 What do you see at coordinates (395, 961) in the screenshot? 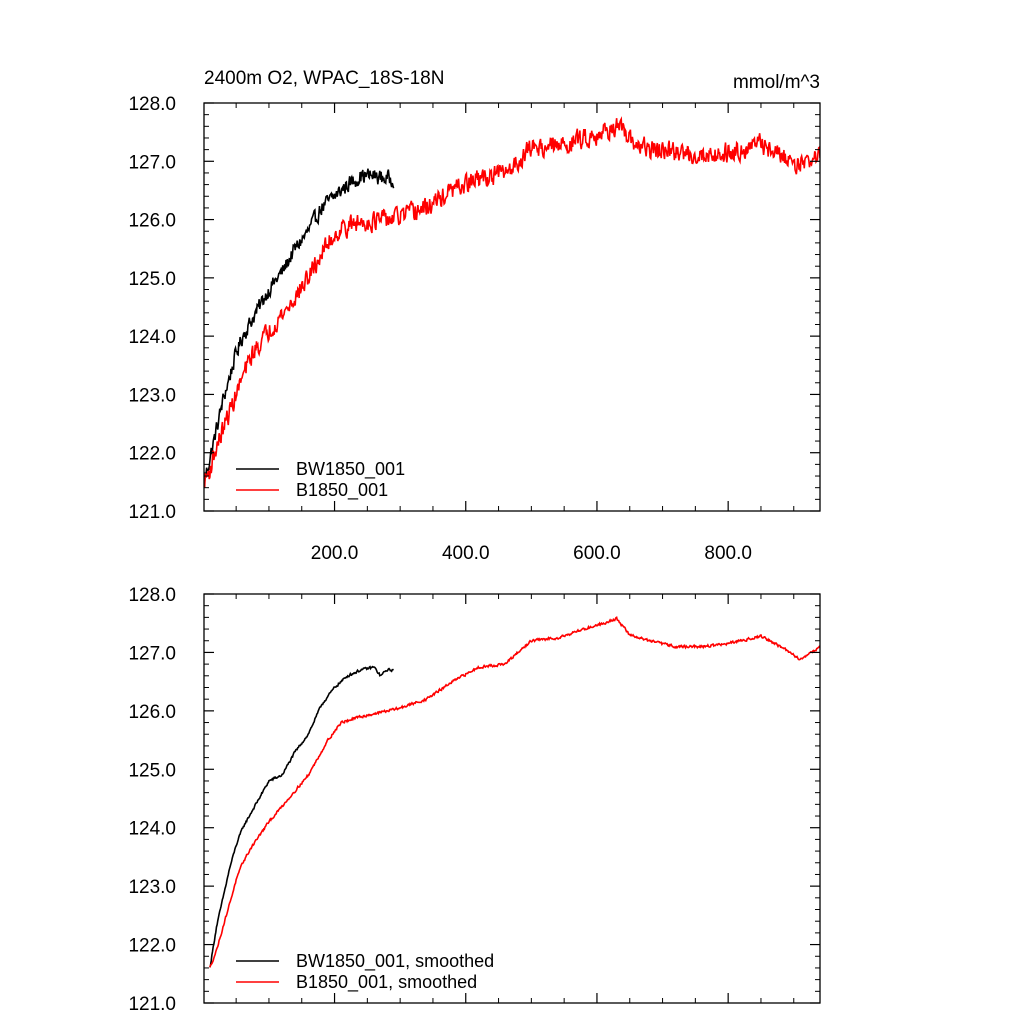
I see `legend-label: BW1850_001, smoothed` at bounding box center [395, 961].